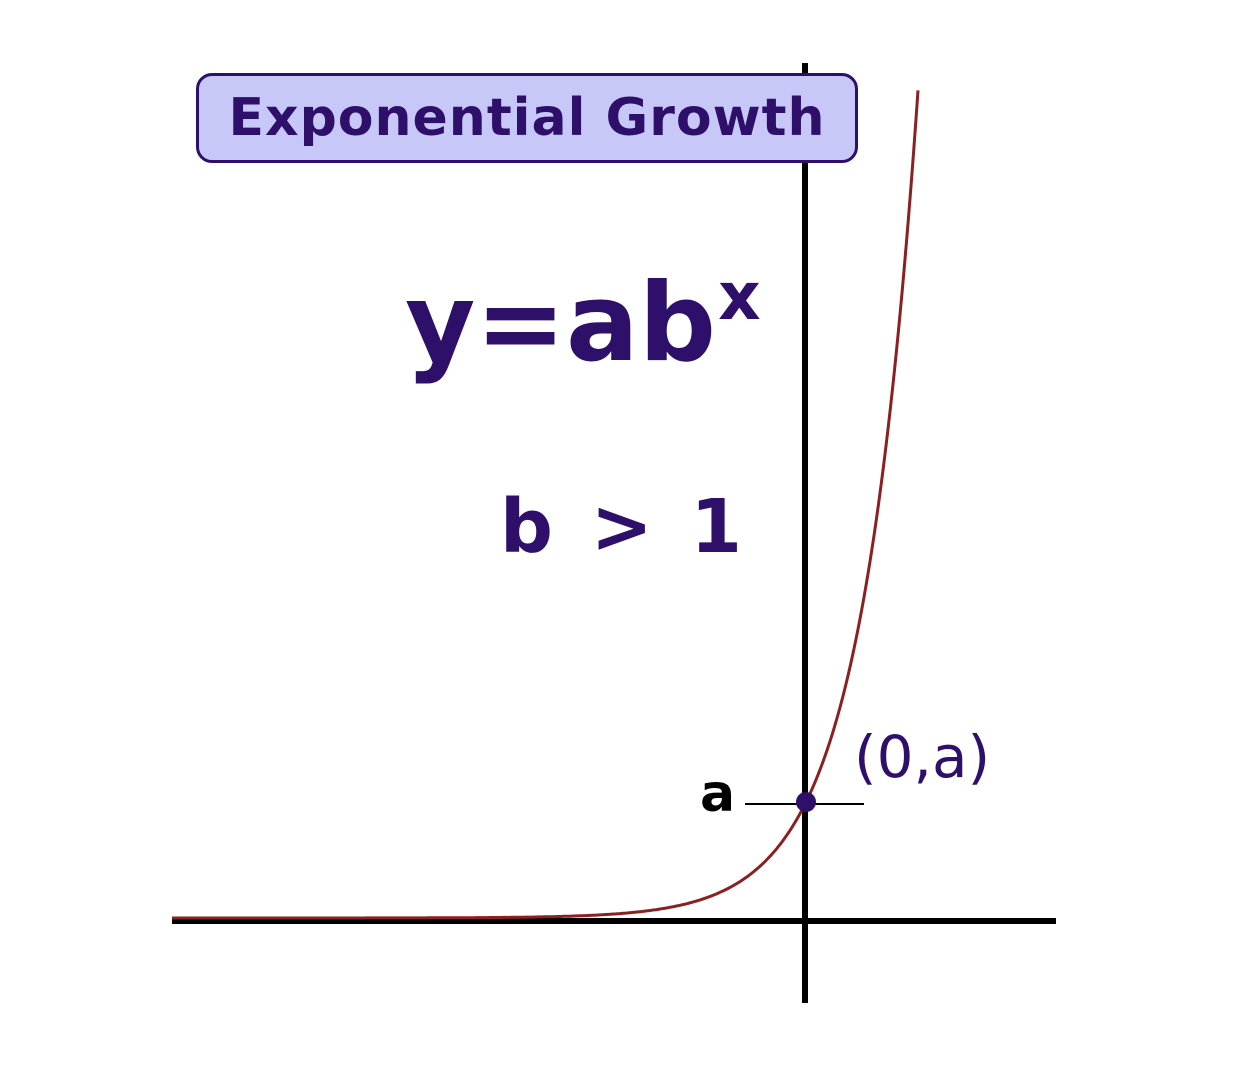  I want to click on title-text: Exponential Growth, so click(527, 118).